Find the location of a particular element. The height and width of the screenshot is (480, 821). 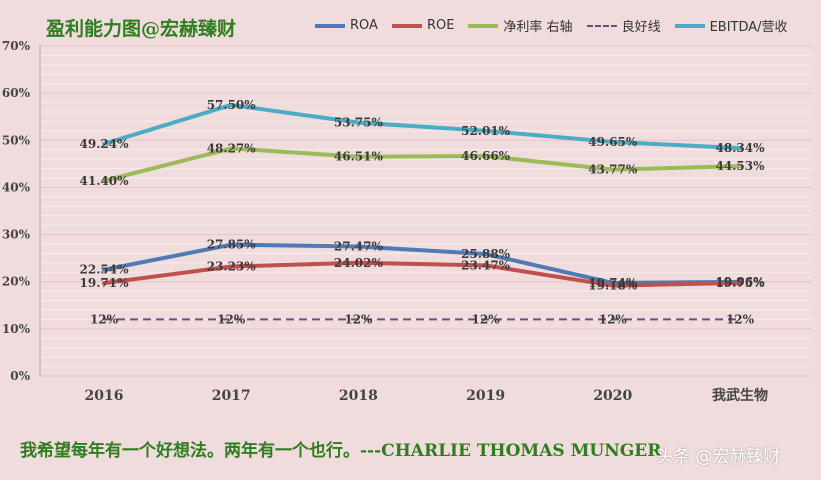

data-label: 19.18% is located at coordinates (613, 286).